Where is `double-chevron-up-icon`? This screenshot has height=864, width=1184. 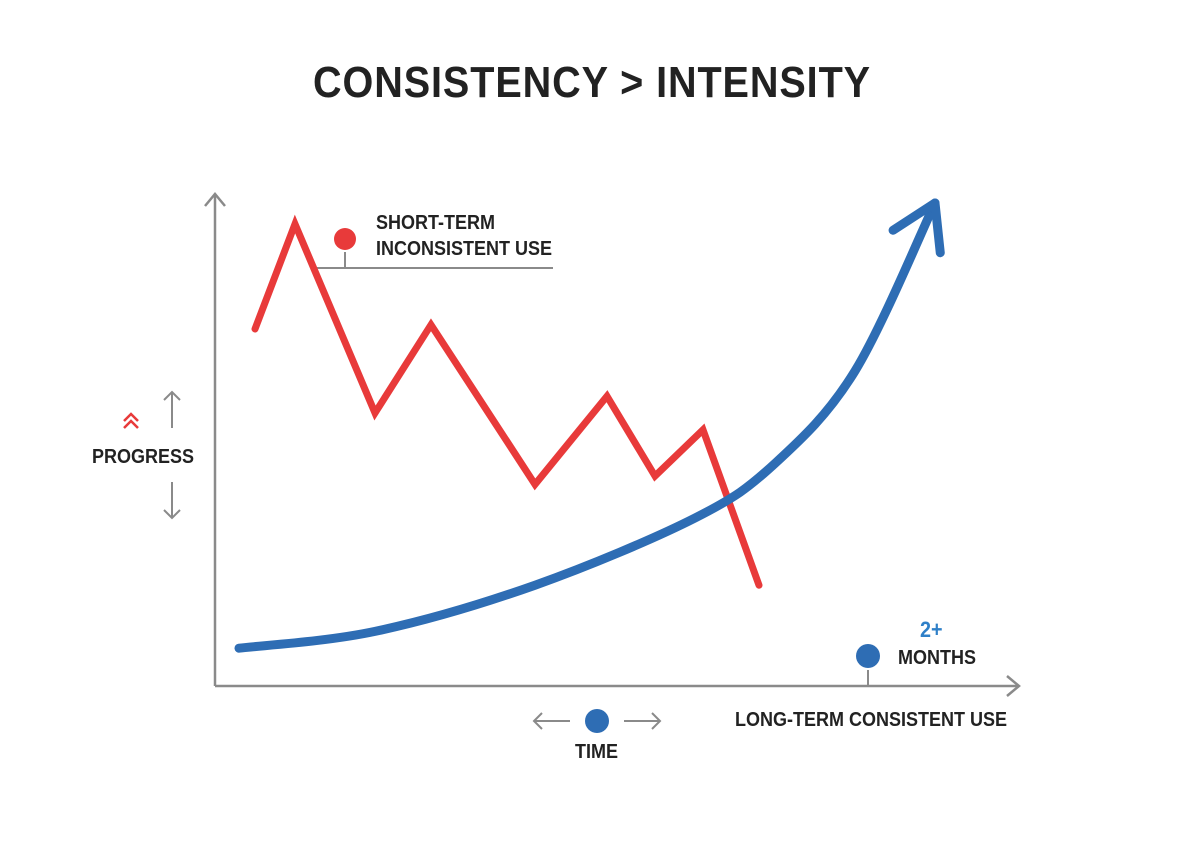 double-chevron-up-icon is located at coordinates (131, 420).